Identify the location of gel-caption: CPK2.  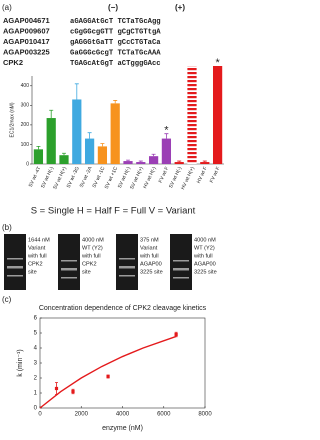
(89, 264).